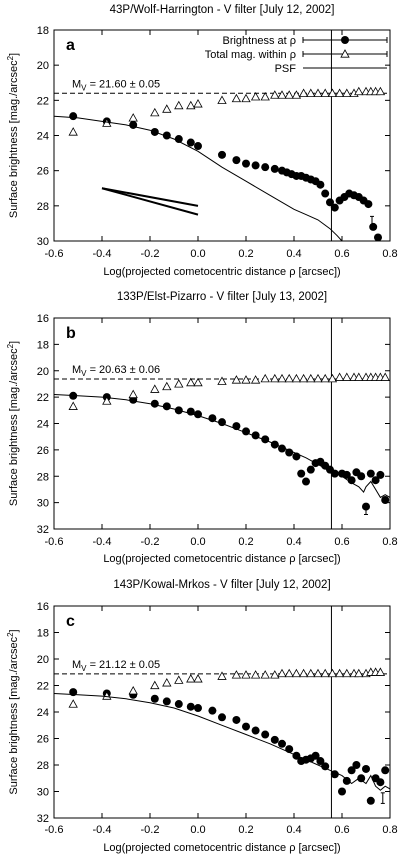  I want to click on y-tick-label: 18, so click(43, 634).